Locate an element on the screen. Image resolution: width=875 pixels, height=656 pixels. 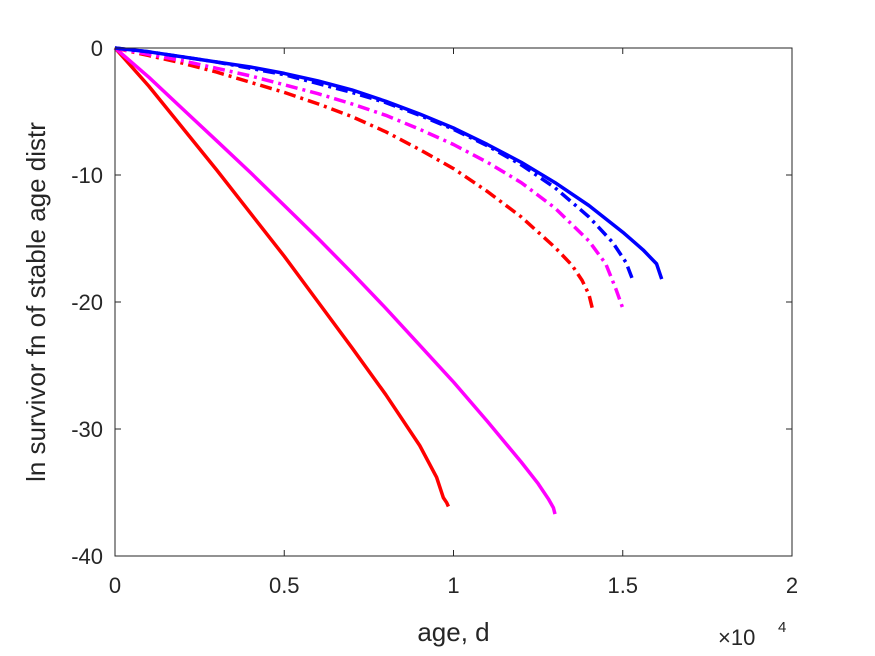
x-axis-label: age, d is located at coordinates (453, 632).